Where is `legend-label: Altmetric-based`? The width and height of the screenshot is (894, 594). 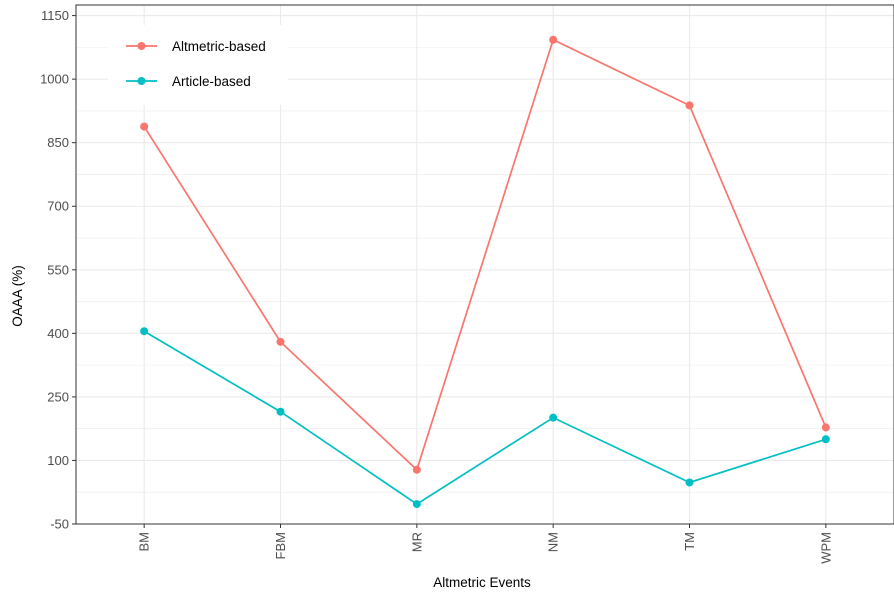
legend-label: Altmetric-based is located at coordinates (219, 46).